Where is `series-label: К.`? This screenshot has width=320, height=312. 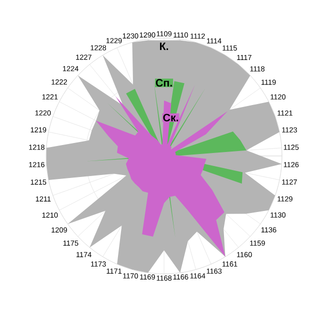 series-label: К. is located at coordinates (164, 46).